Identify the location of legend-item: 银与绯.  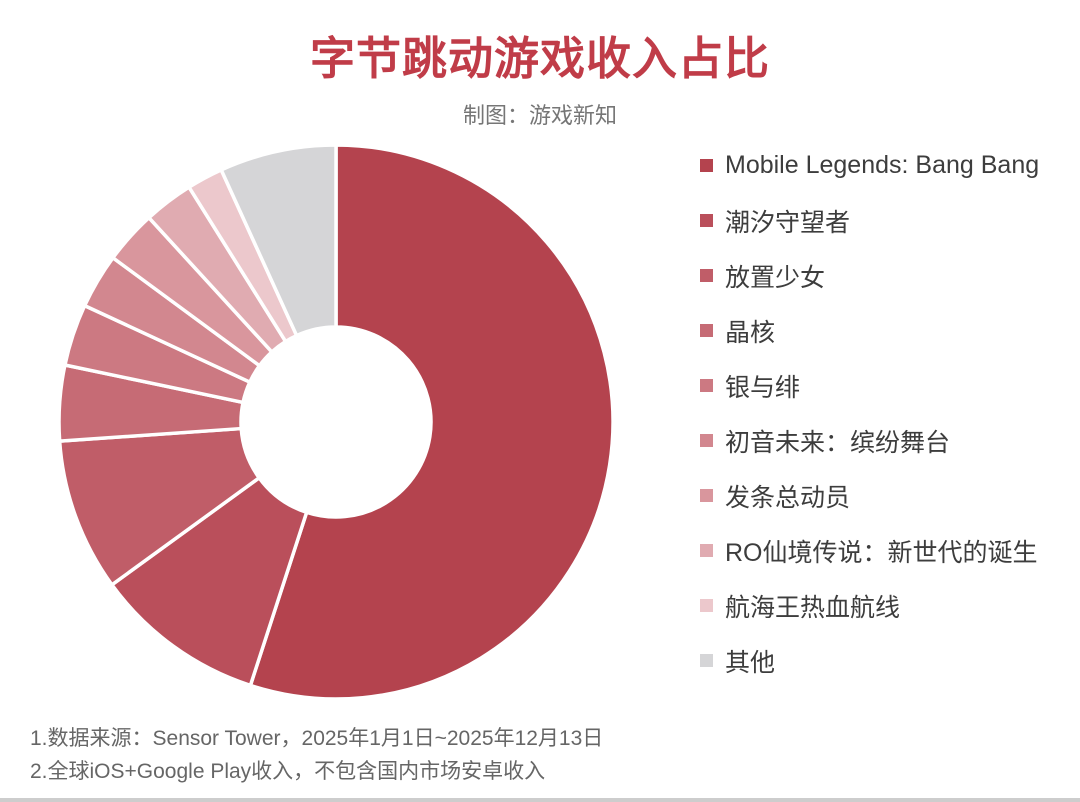
(880, 385).